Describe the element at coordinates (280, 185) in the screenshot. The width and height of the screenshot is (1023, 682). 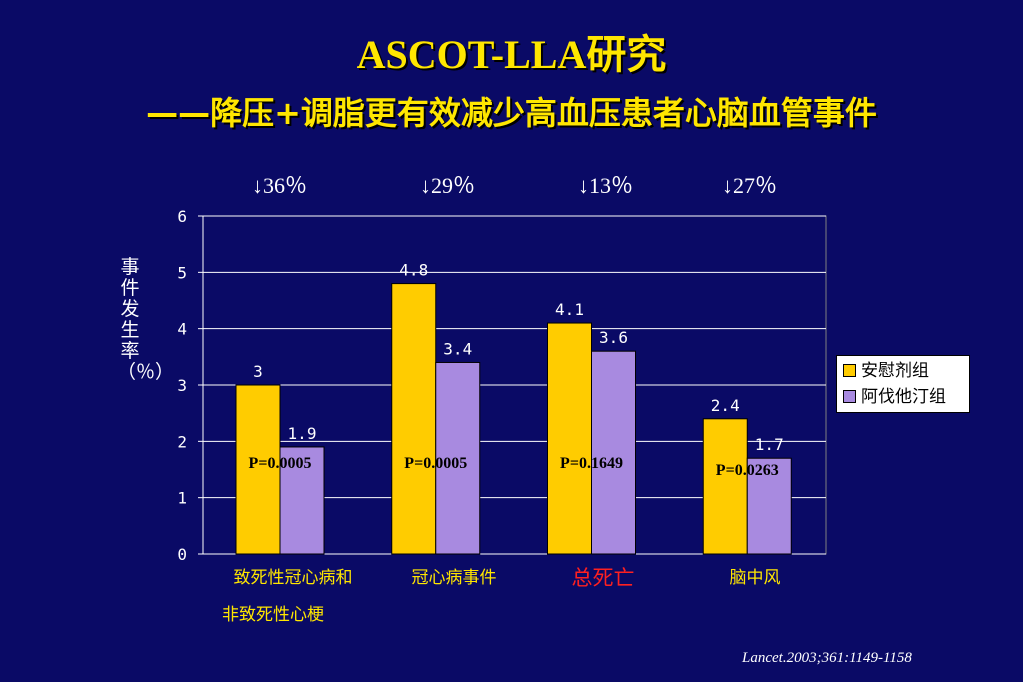
I see `reduction-label: ↓36％` at that location.